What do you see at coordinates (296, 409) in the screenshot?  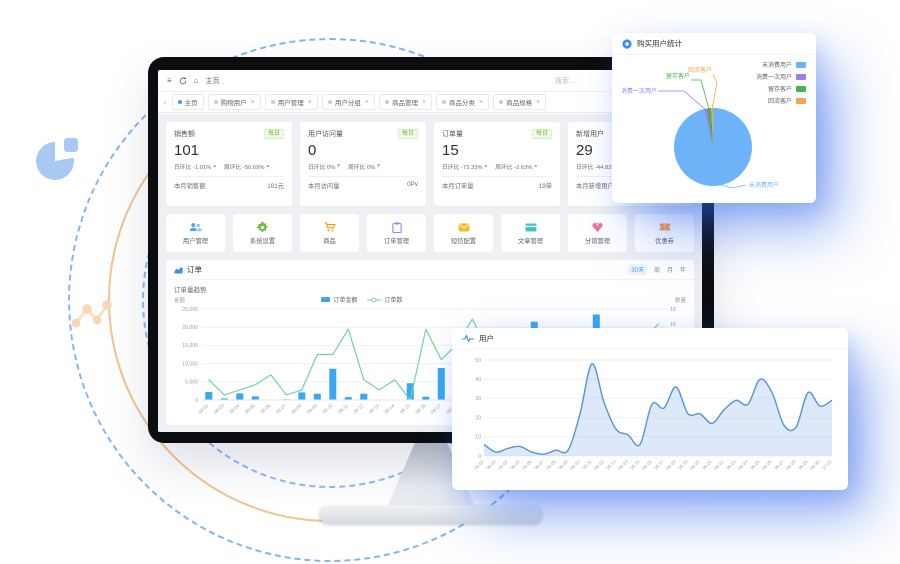 I see `svg-text: 06-08` at bounding box center [296, 409].